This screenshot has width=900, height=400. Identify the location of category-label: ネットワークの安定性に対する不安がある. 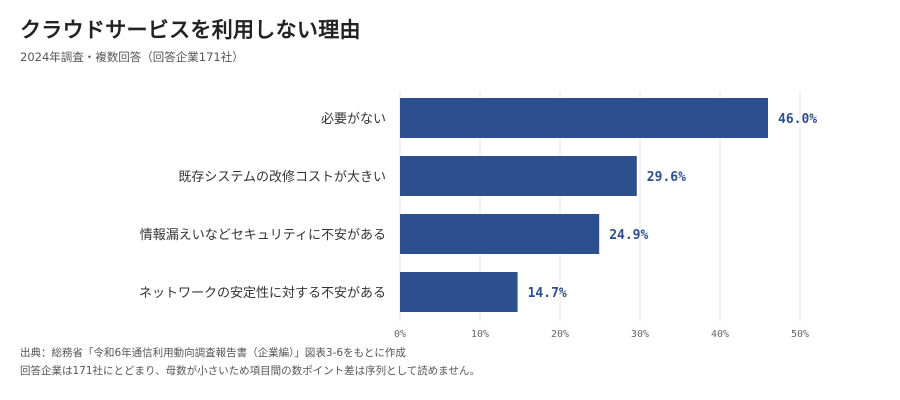
(262, 293).